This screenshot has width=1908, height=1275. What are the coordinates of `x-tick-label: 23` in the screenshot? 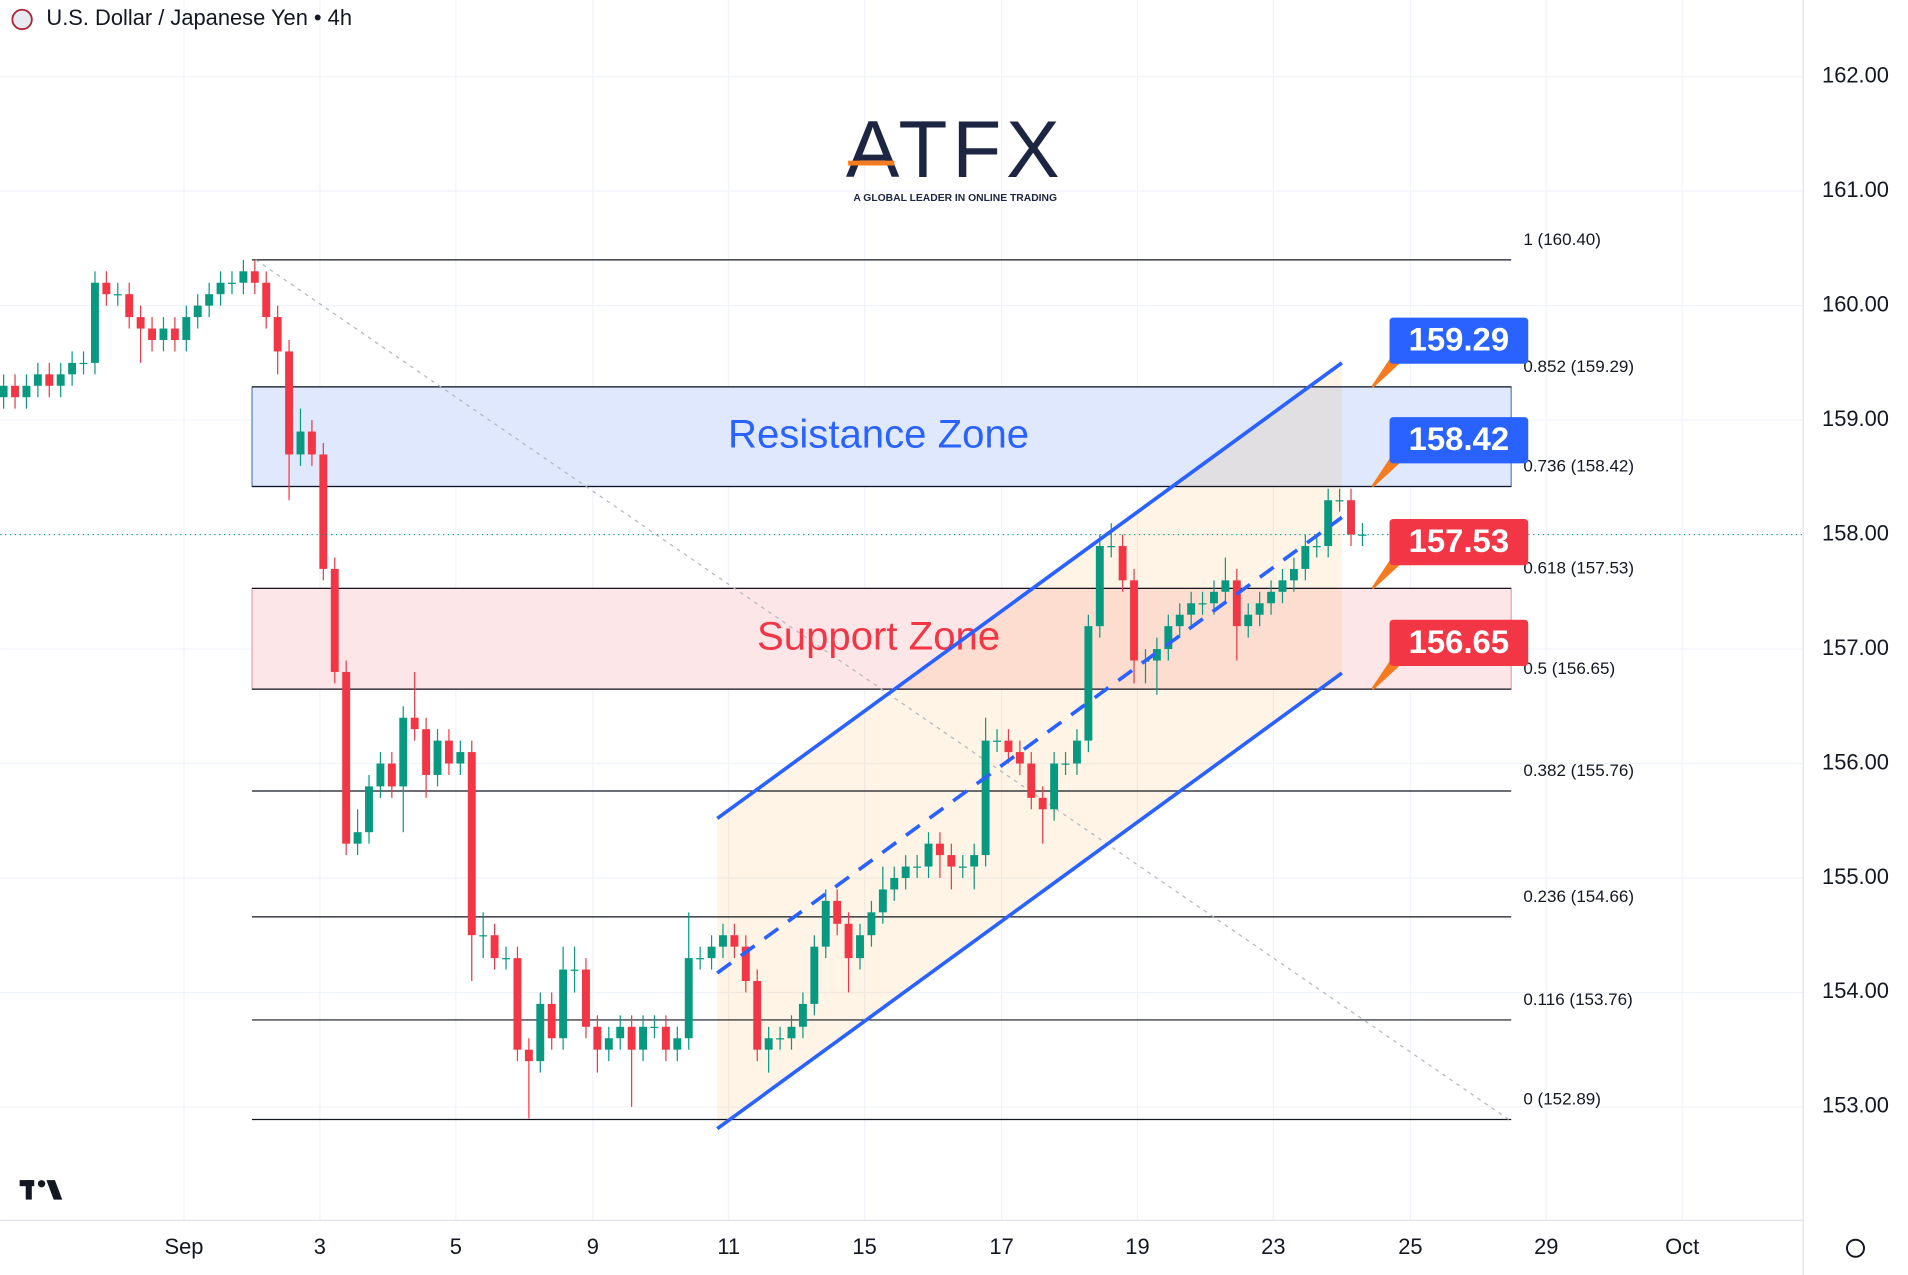 It's located at (1273, 1246).